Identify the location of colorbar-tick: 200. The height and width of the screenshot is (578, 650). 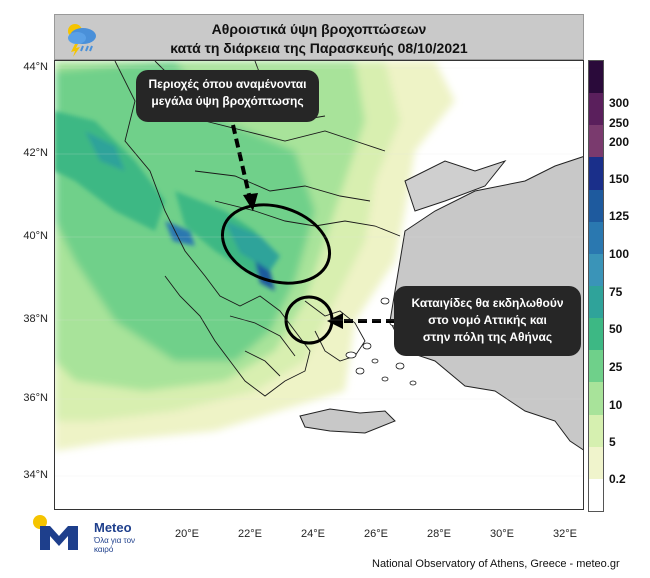
(619, 142).